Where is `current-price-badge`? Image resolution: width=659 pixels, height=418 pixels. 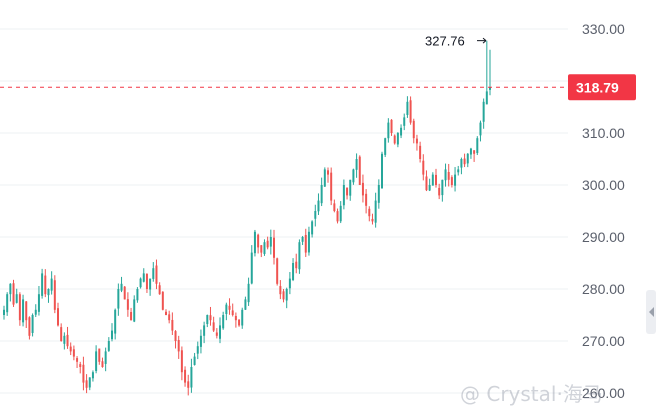
current-price-badge is located at coordinates (602, 87).